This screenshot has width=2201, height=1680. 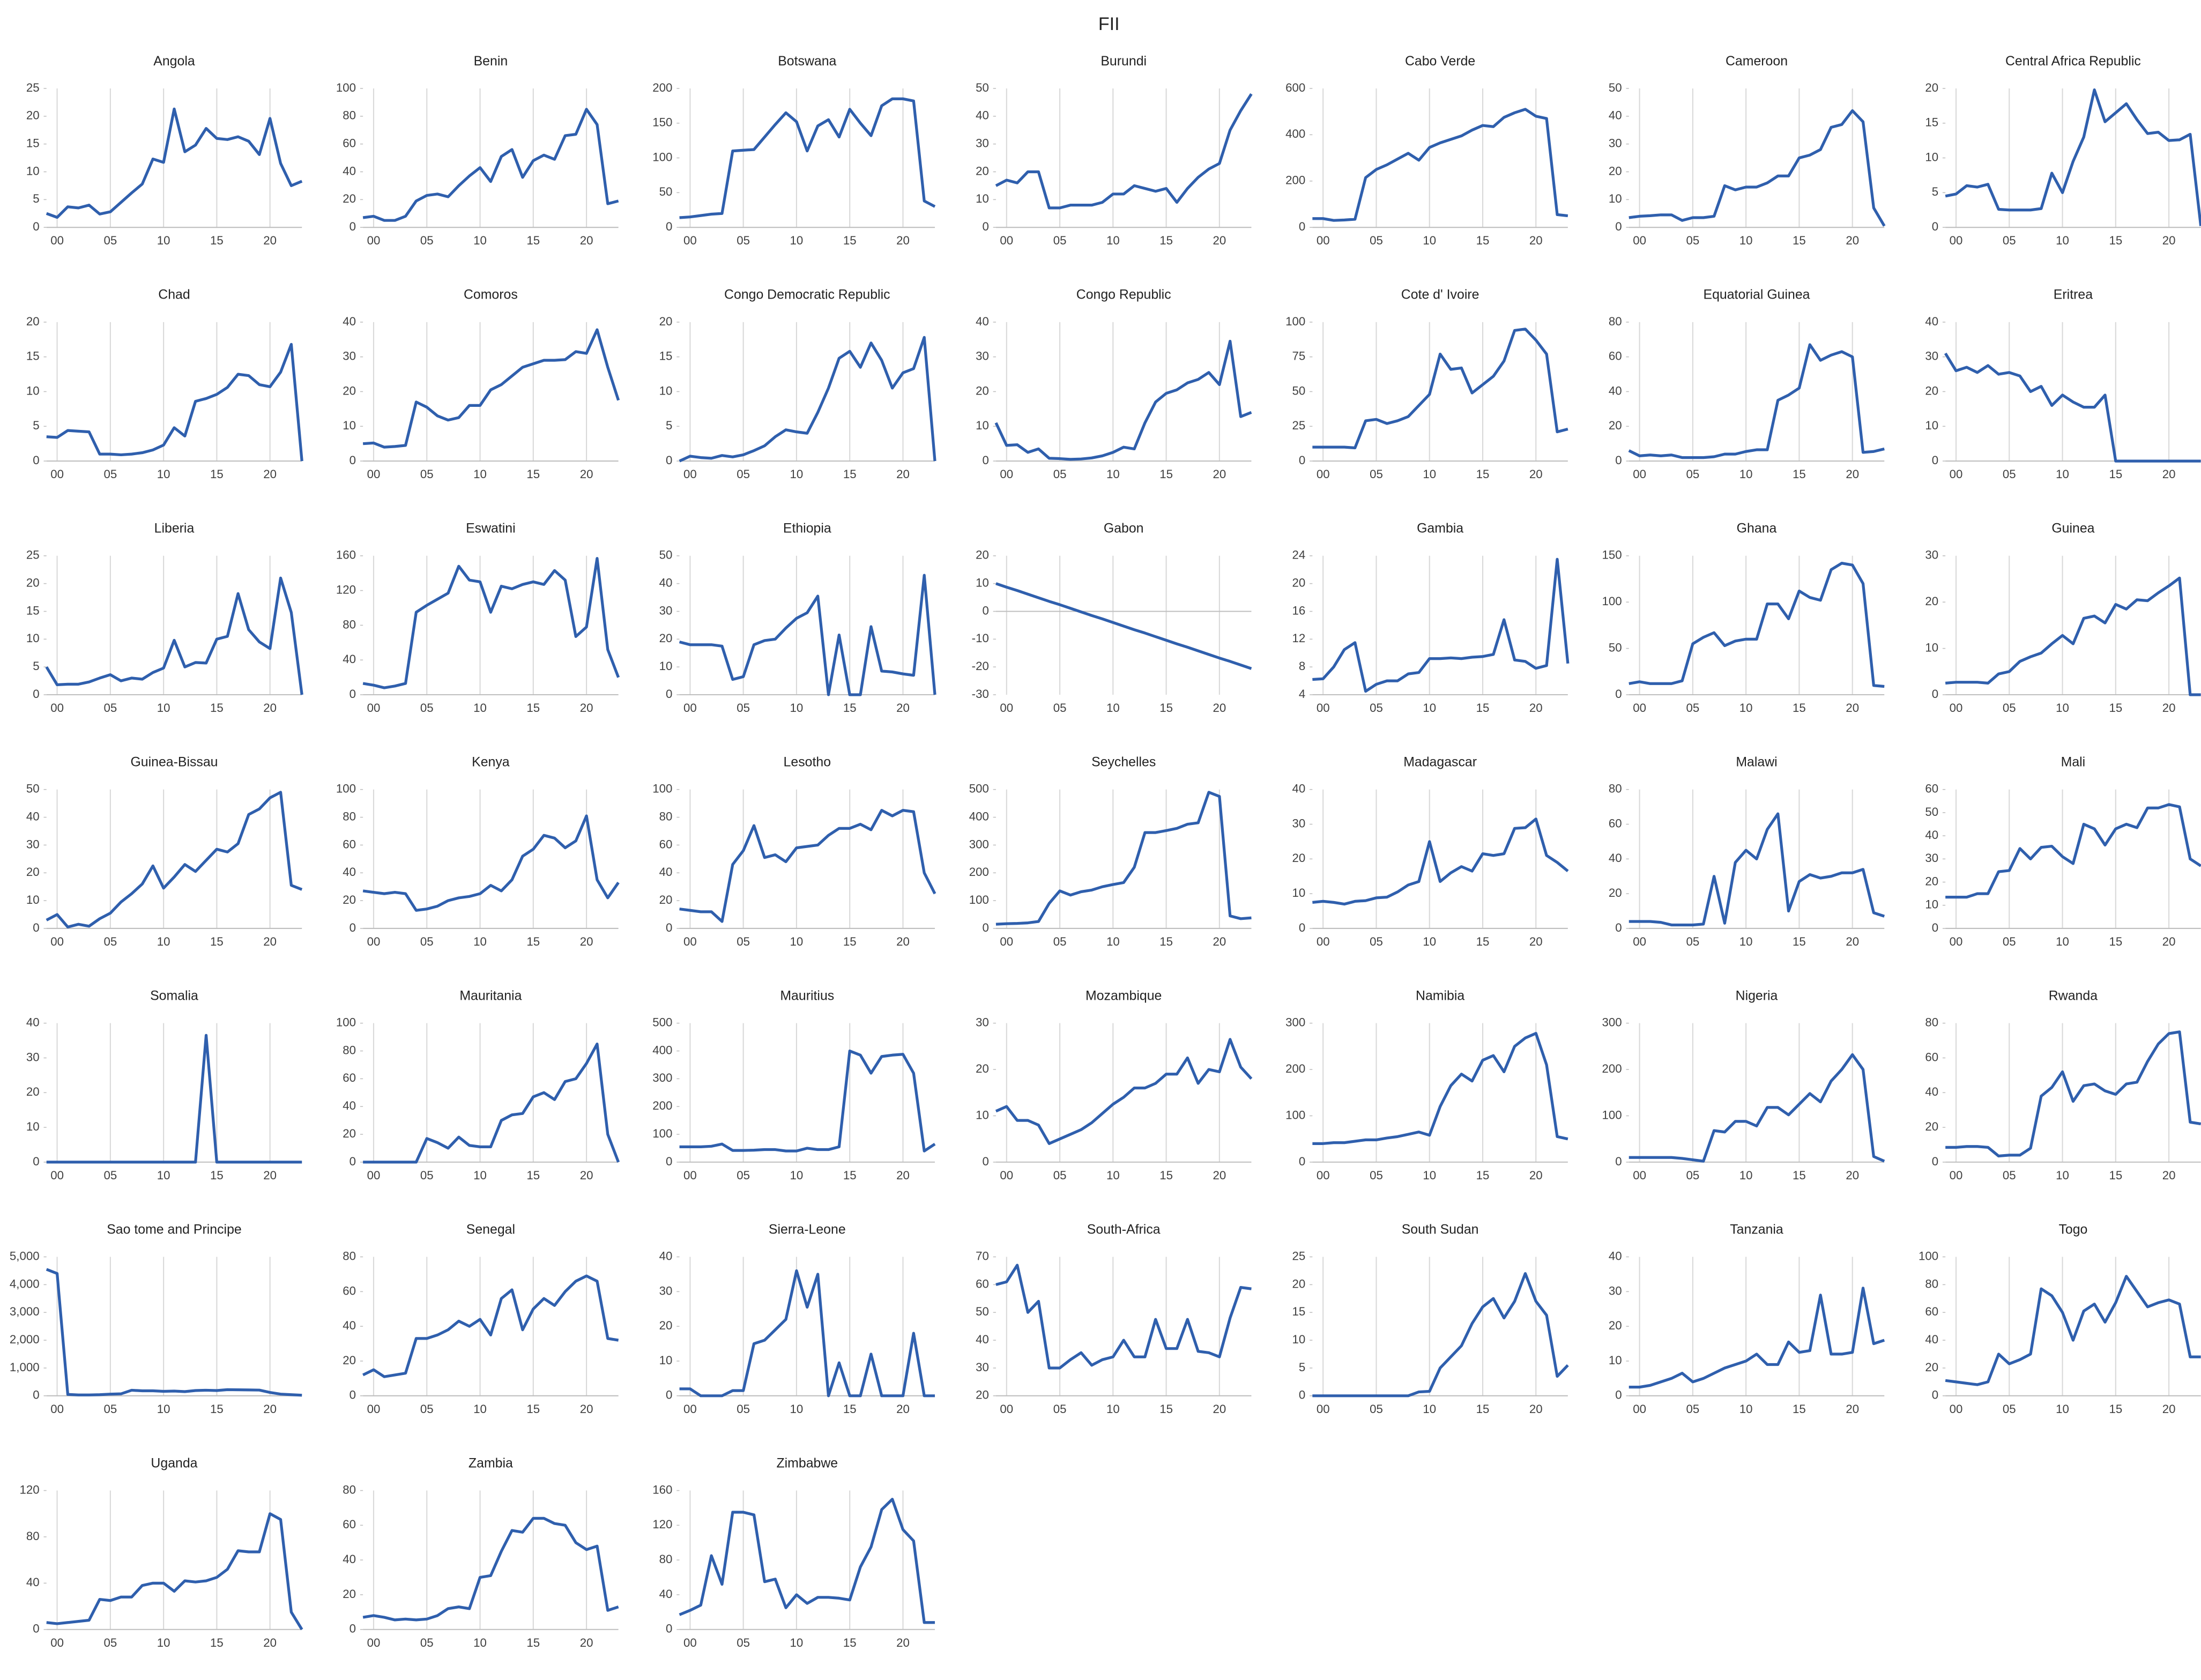 I want to click on chart-title: Chad, so click(x=174, y=294).